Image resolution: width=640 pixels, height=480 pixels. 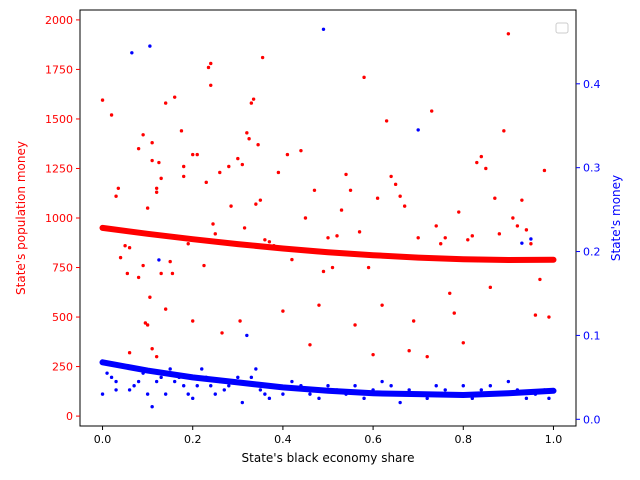 I want to click on left-tick-label: 1500, so click(x=59, y=119).